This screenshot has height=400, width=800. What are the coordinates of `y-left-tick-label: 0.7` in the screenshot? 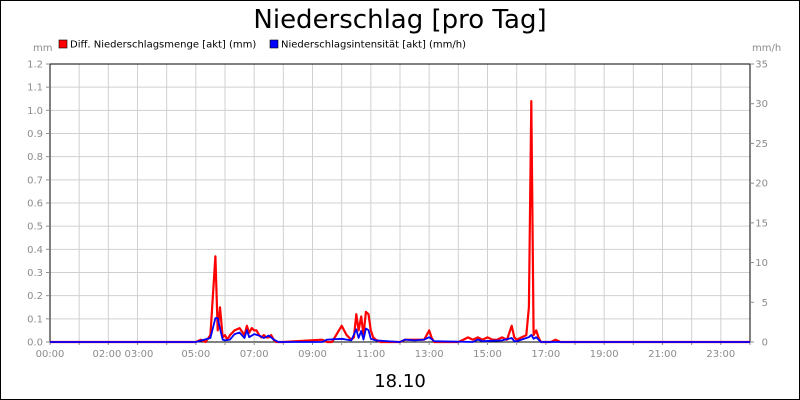 It's located at (35, 180).